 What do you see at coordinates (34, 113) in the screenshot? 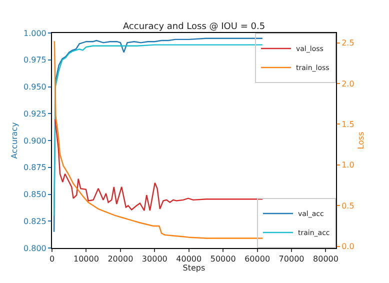
I see `y-tick-label: 0.925` at bounding box center [34, 113].